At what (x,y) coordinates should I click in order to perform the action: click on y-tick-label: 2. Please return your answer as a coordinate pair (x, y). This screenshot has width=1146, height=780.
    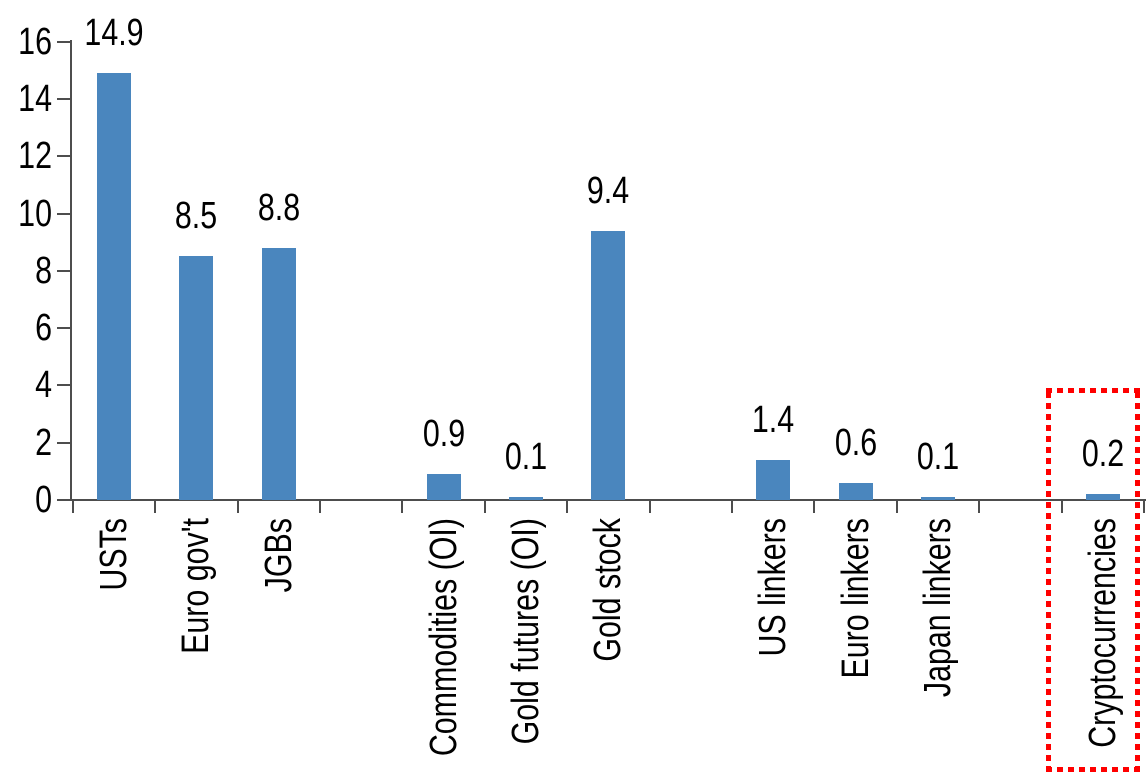
    Looking at the image, I should click on (43, 442).